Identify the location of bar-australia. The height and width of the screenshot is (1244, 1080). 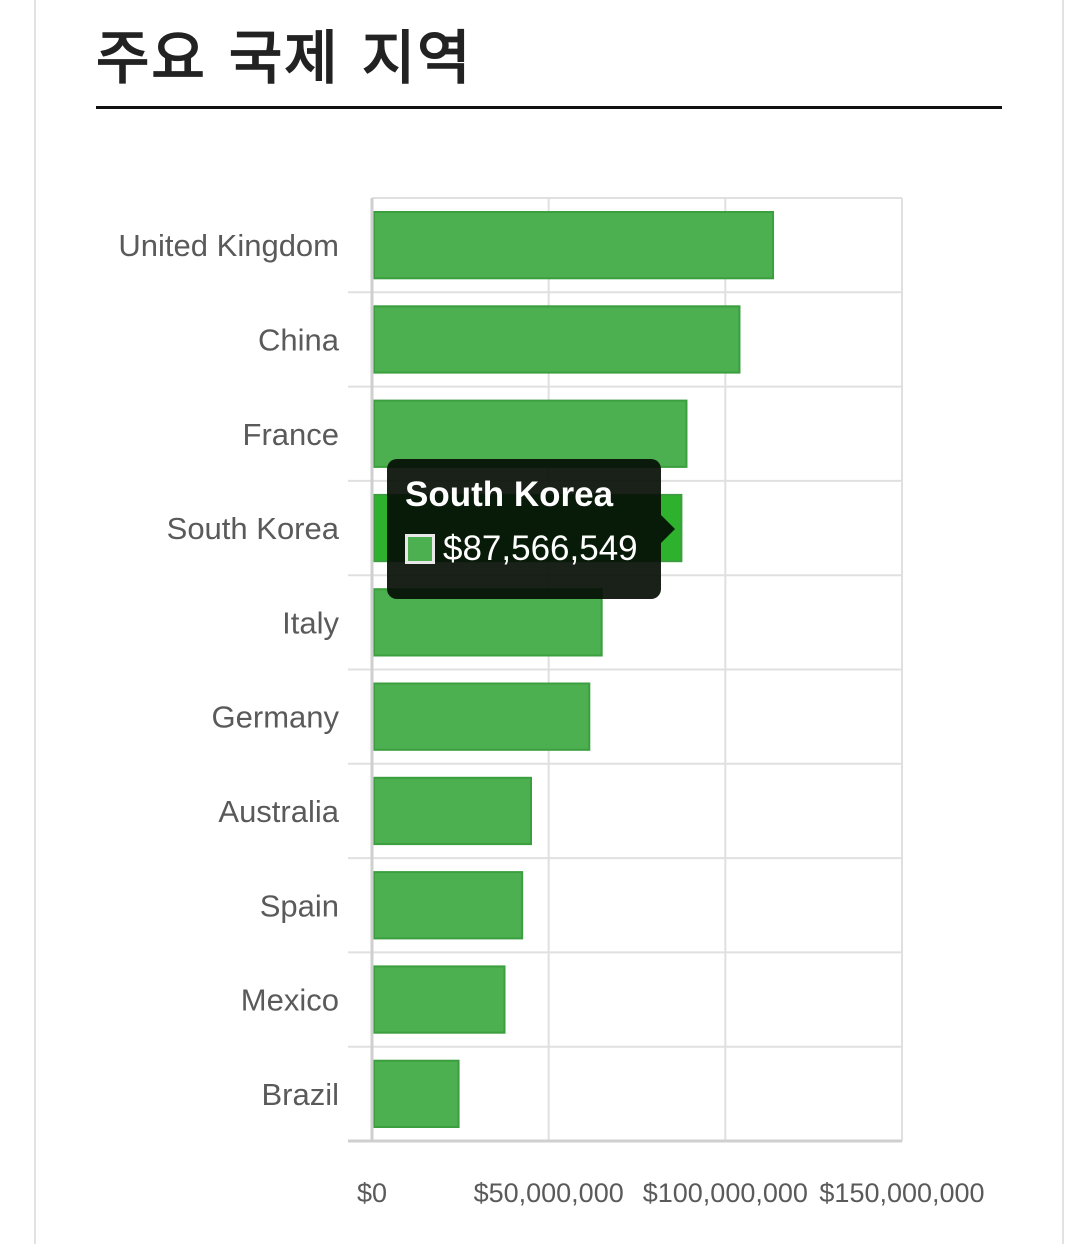
(452, 811).